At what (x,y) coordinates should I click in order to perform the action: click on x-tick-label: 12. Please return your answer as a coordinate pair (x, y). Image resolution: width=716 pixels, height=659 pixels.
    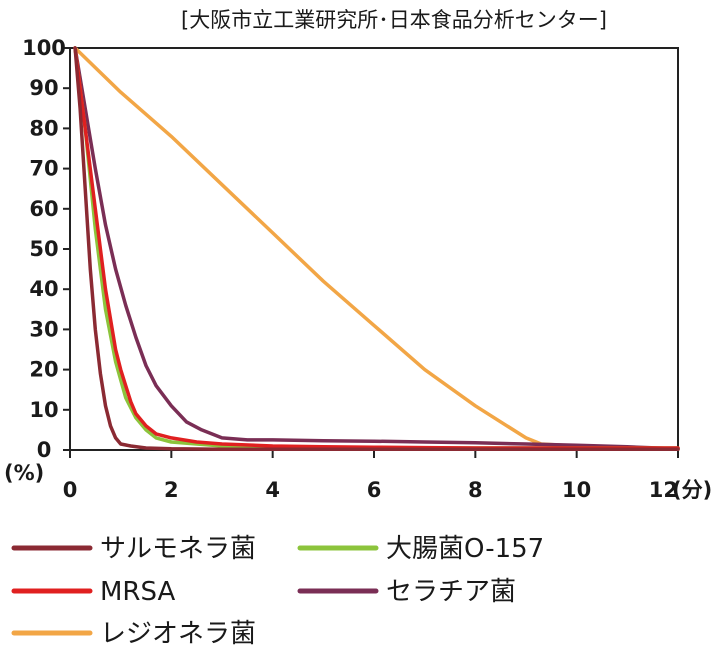
    Looking at the image, I should click on (663, 490).